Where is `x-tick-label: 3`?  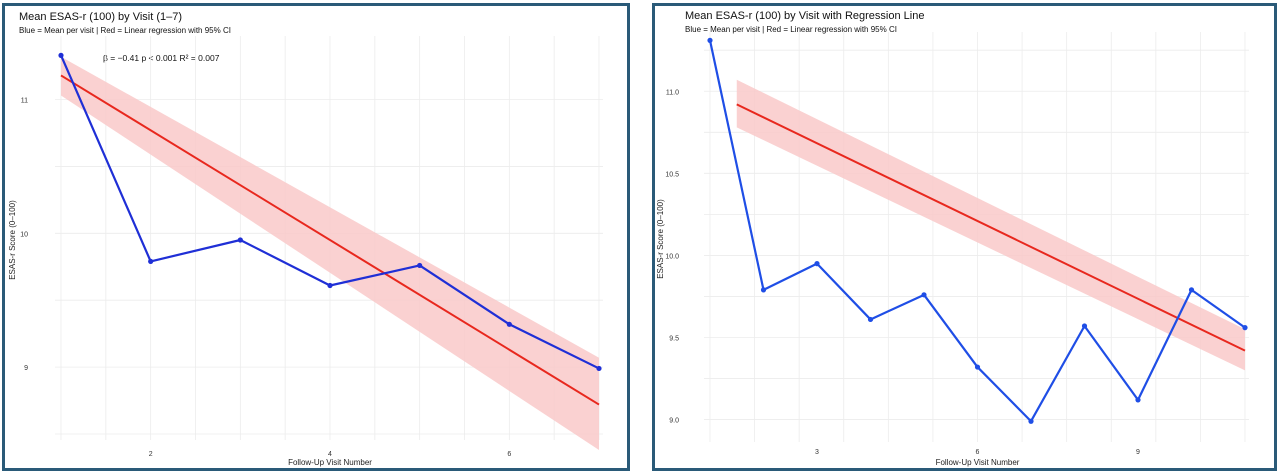 x-tick-label: 3 is located at coordinates (817, 452).